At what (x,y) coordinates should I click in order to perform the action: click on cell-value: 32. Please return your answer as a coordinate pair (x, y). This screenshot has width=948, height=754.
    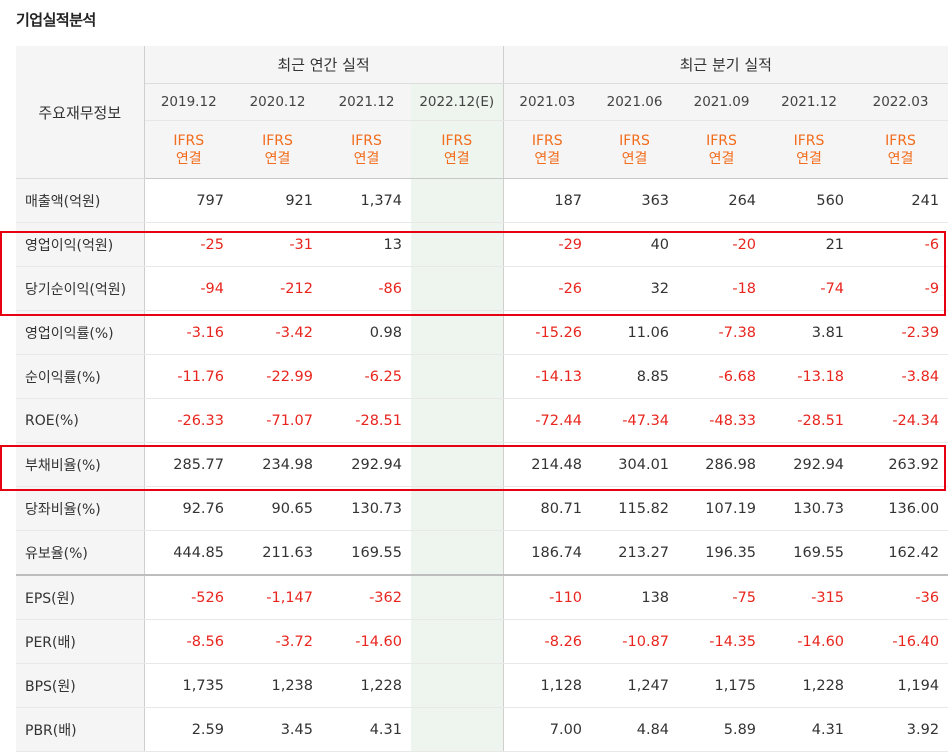
    Looking at the image, I should click on (635, 288).